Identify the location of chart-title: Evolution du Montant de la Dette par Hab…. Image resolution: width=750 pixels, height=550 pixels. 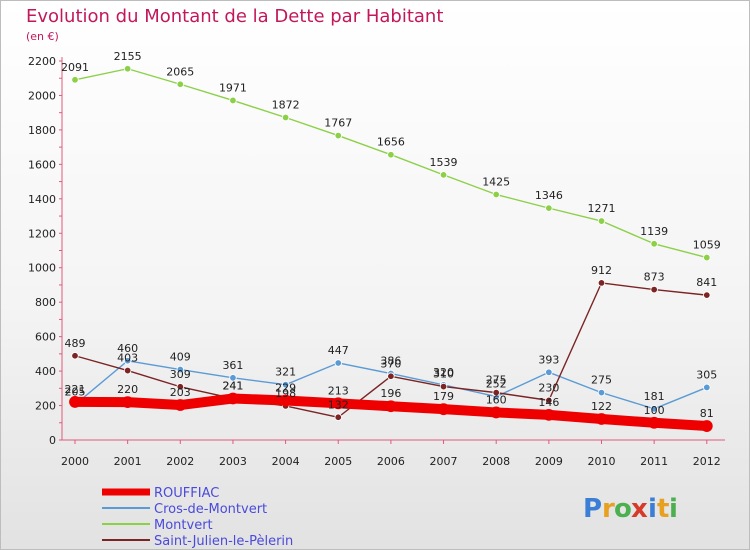
(234, 16).